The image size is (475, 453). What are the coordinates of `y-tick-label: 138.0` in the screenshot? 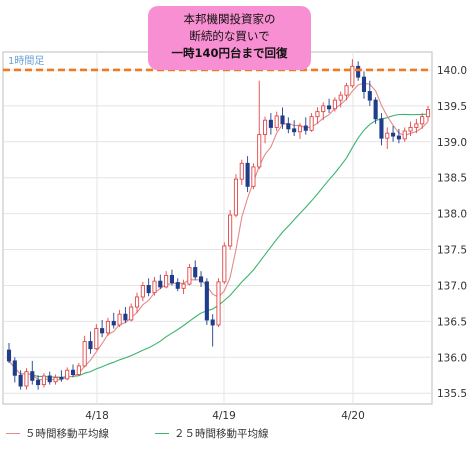 It's located at (452, 215).